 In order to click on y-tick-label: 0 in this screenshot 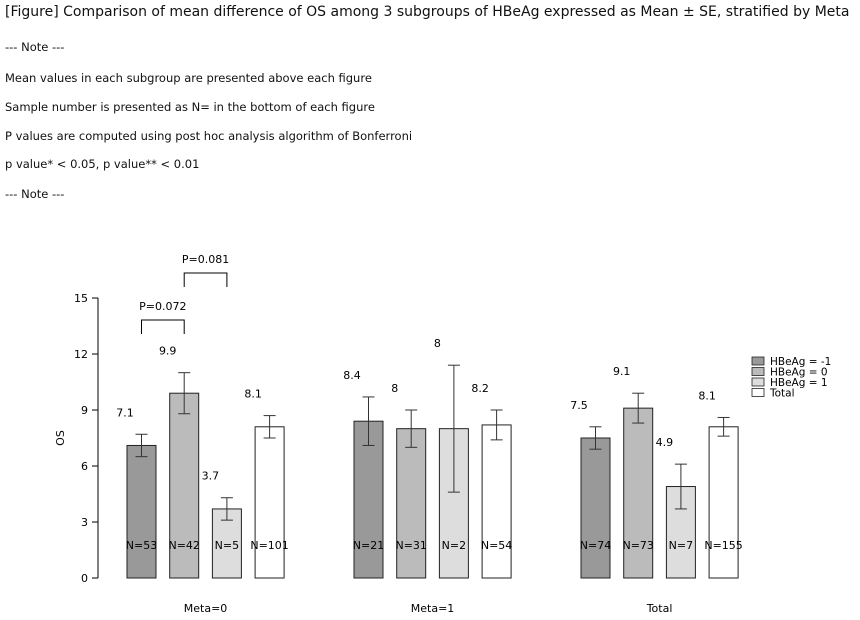, I will do `click(84, 578)`.